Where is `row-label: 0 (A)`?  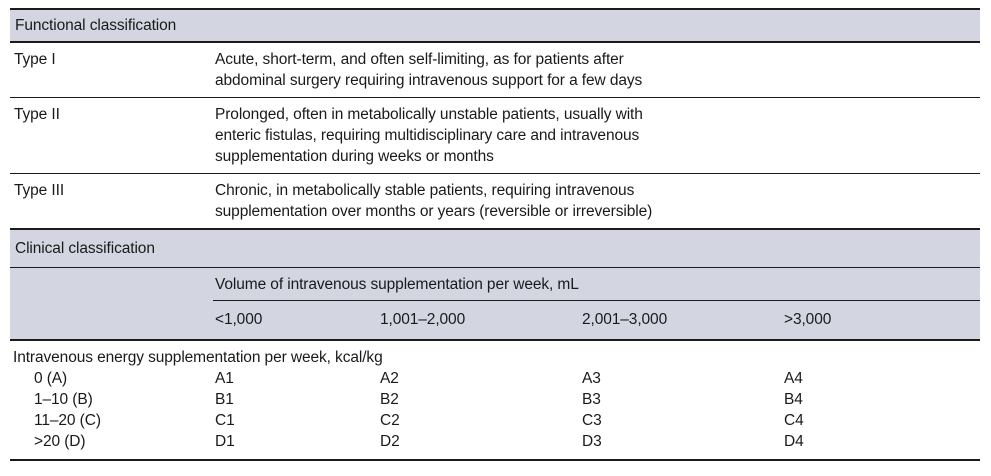 row-label: 0 (A) is located at coordinates (51, 378).